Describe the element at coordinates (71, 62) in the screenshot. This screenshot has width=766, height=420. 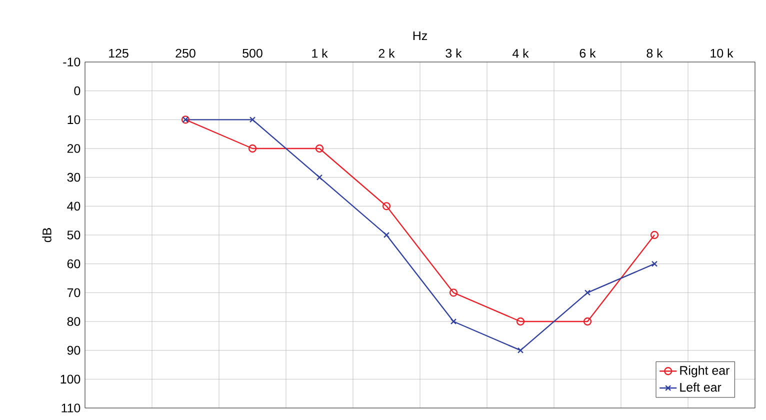
I see `y-tick-label: -10` at that location.